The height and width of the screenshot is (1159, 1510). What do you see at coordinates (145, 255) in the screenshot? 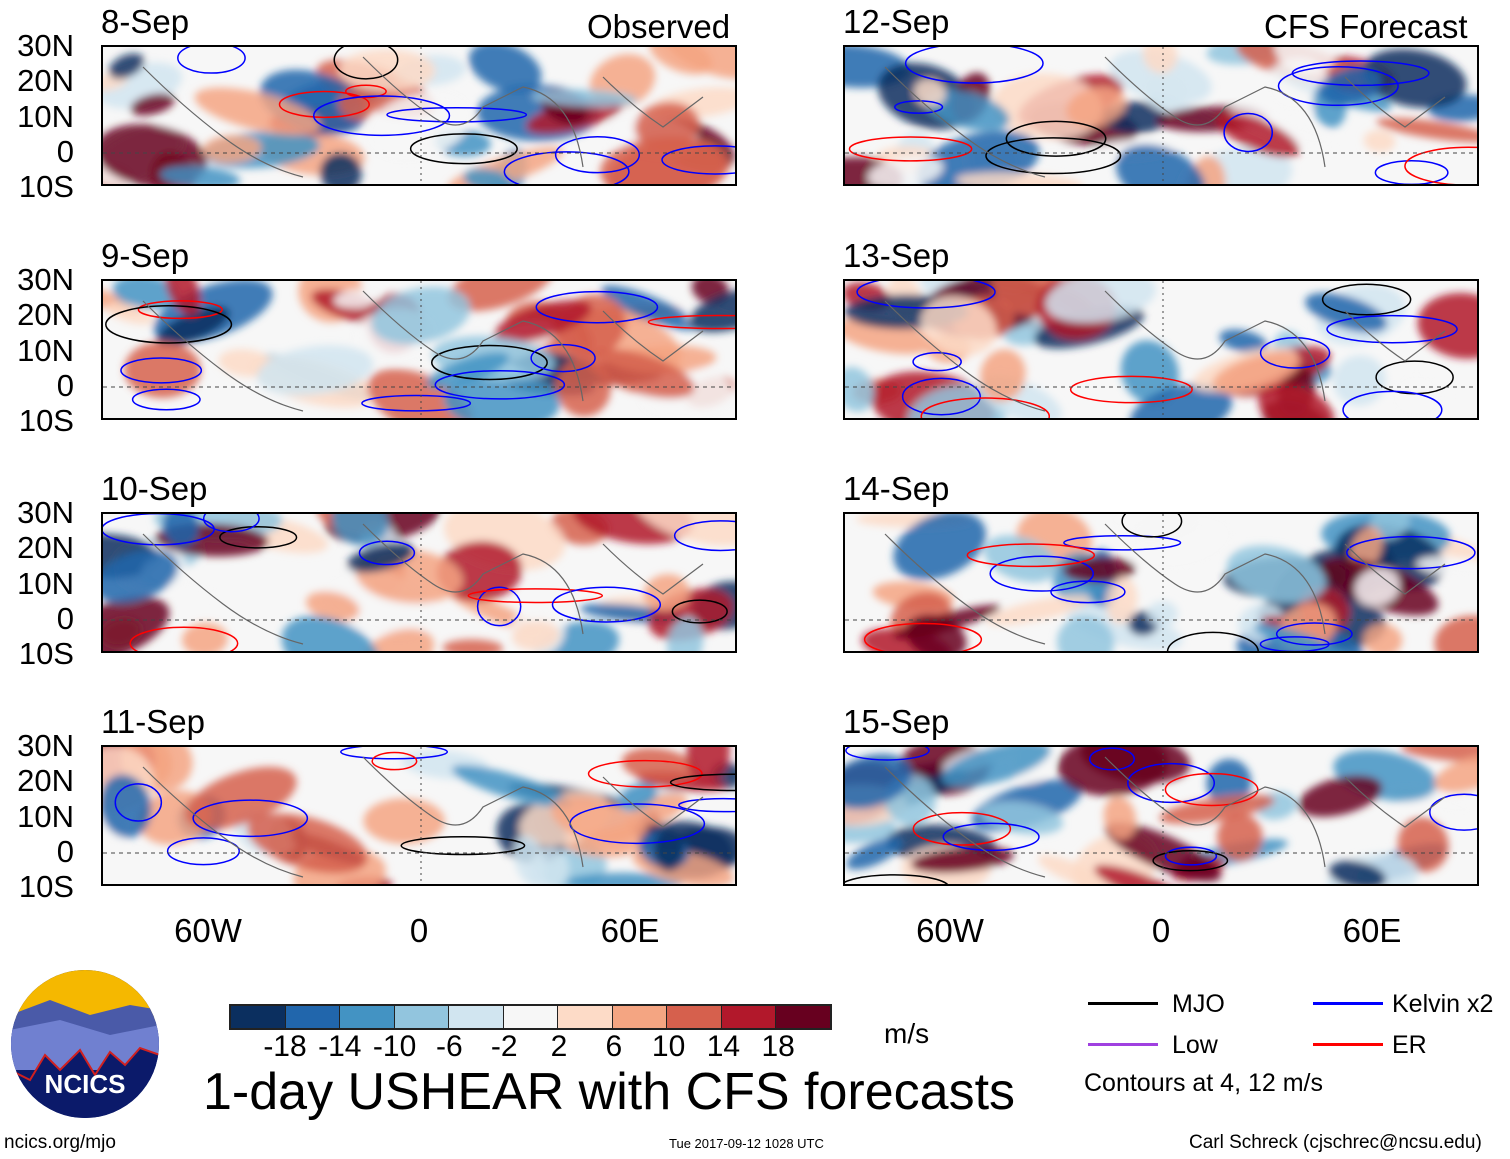
I see `panel-date: 9-Sep` at bounding box center [145, 255].